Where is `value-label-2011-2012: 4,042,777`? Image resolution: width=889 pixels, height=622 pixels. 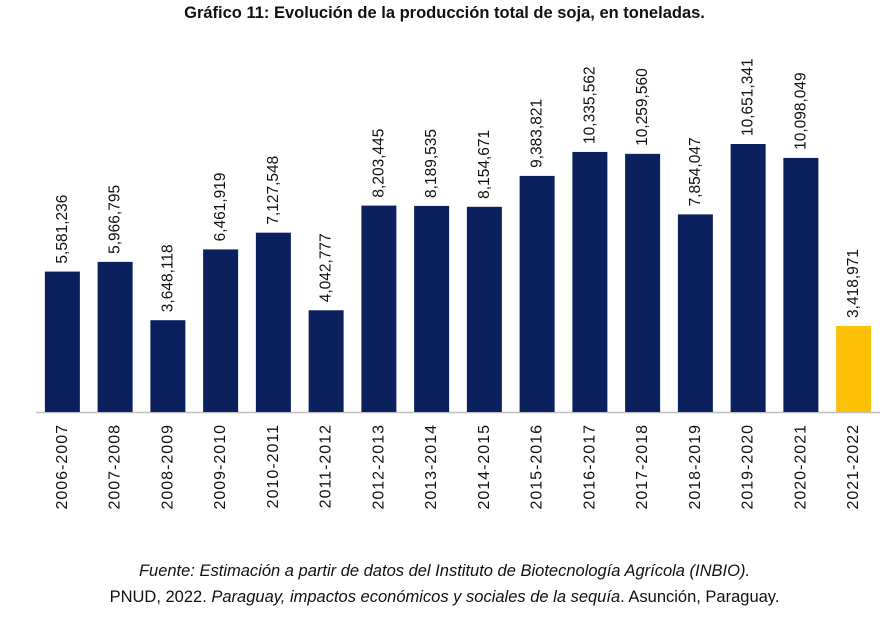 value-label-2011-2012: 4,042,777 is located at coordinates (326, 267).